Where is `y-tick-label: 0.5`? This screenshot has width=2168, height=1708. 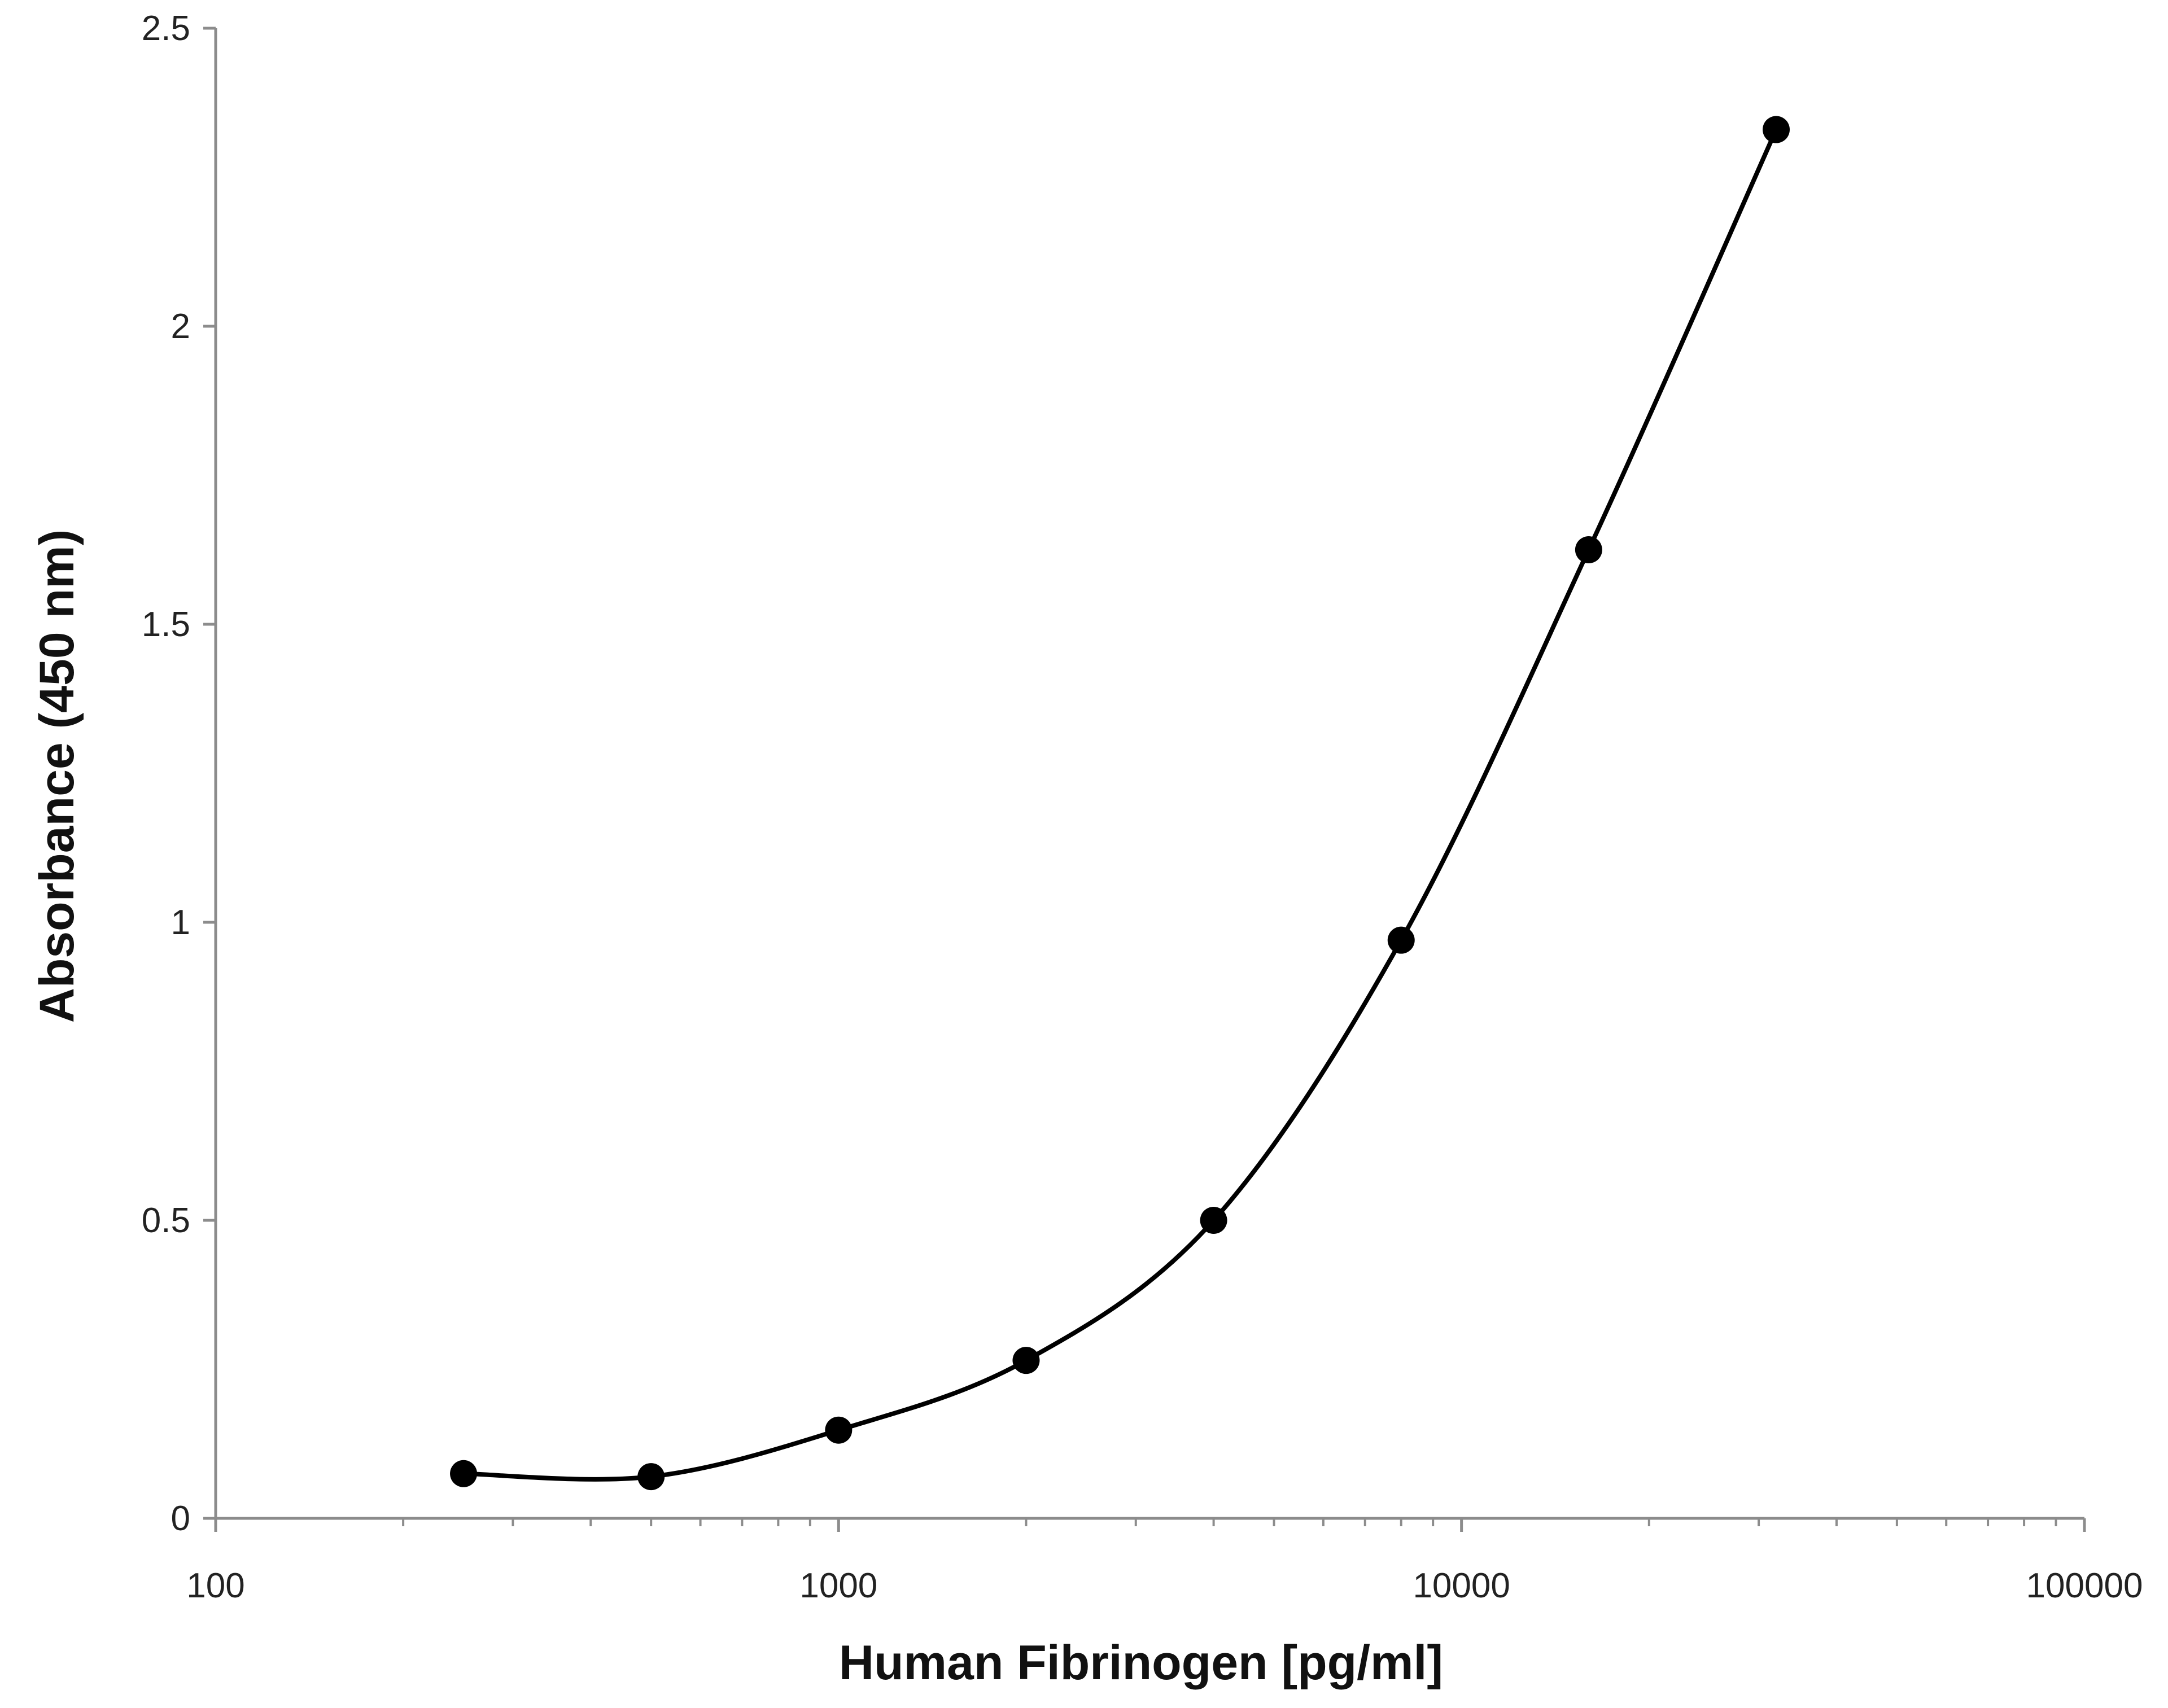
y-tick-label: 0.5 is located at coordinates (166, 1221).